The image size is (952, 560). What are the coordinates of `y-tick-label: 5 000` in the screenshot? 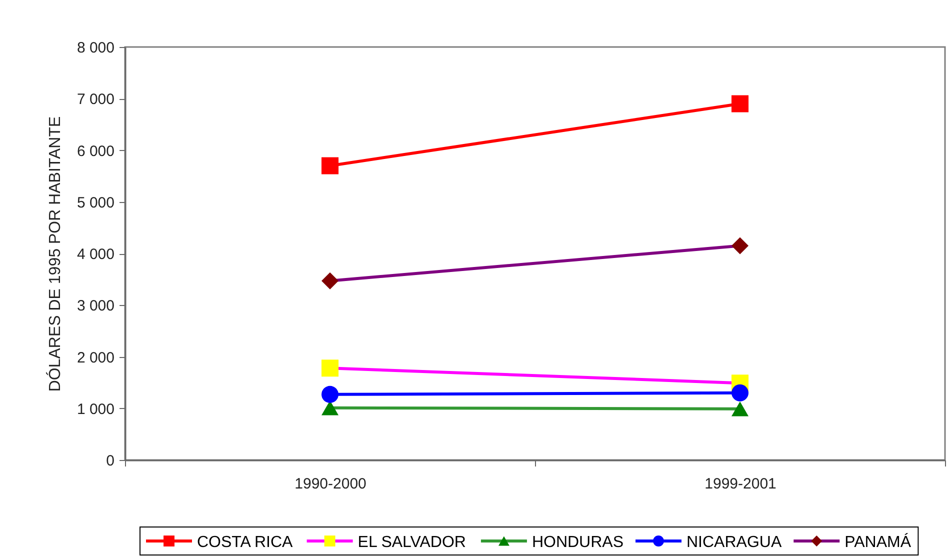 It's located at (95, 203).